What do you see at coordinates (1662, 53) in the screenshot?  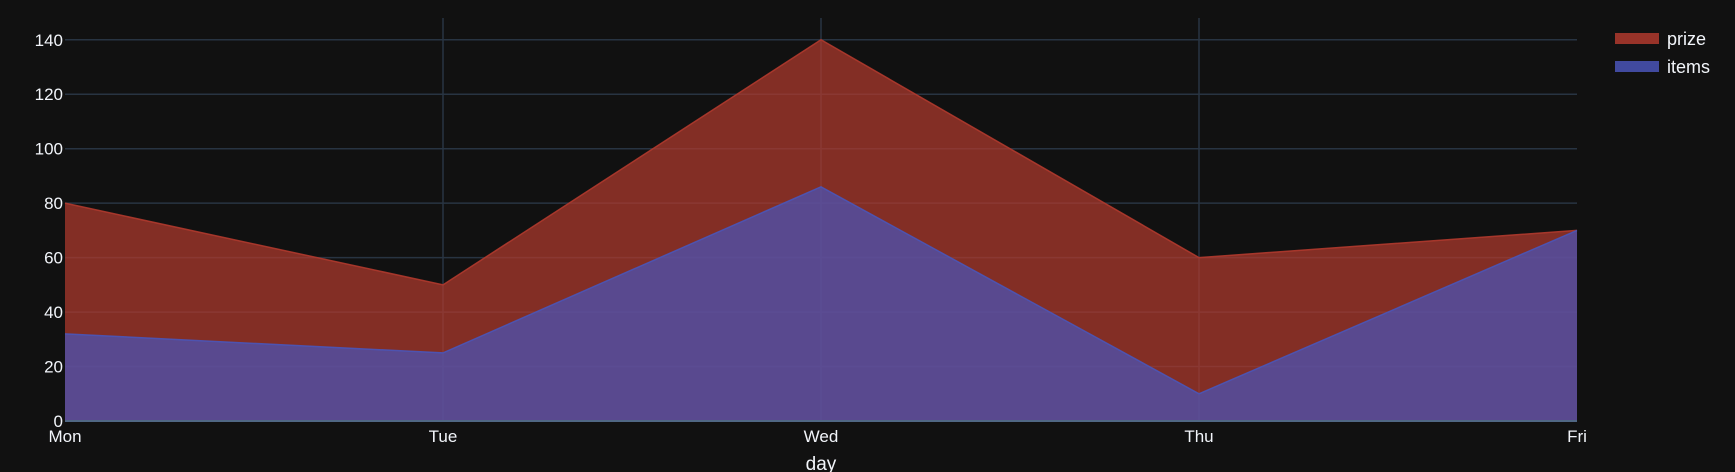 I see `legend: prize items` at bounding box center [1662, 53].